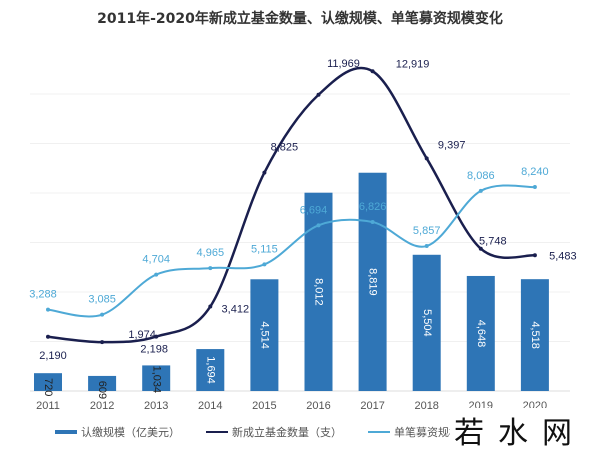  I want to click on line-data-label: 2,190, so click(53, 356).